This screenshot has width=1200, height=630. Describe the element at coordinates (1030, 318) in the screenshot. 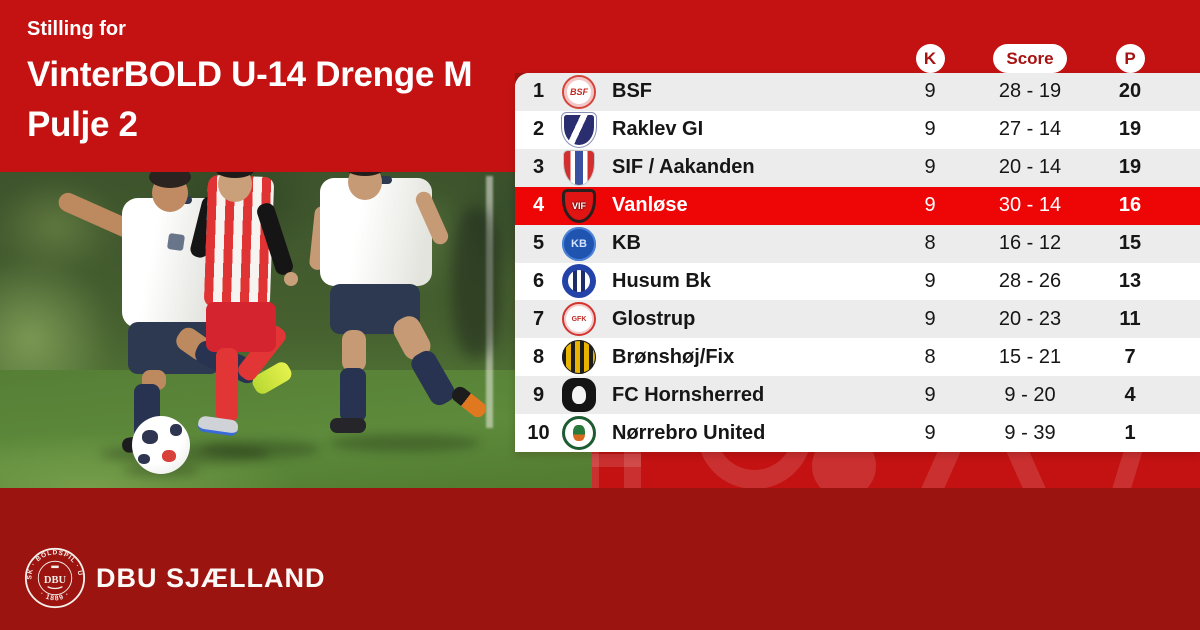

I see `goal-score: 20 - 23` at that location.